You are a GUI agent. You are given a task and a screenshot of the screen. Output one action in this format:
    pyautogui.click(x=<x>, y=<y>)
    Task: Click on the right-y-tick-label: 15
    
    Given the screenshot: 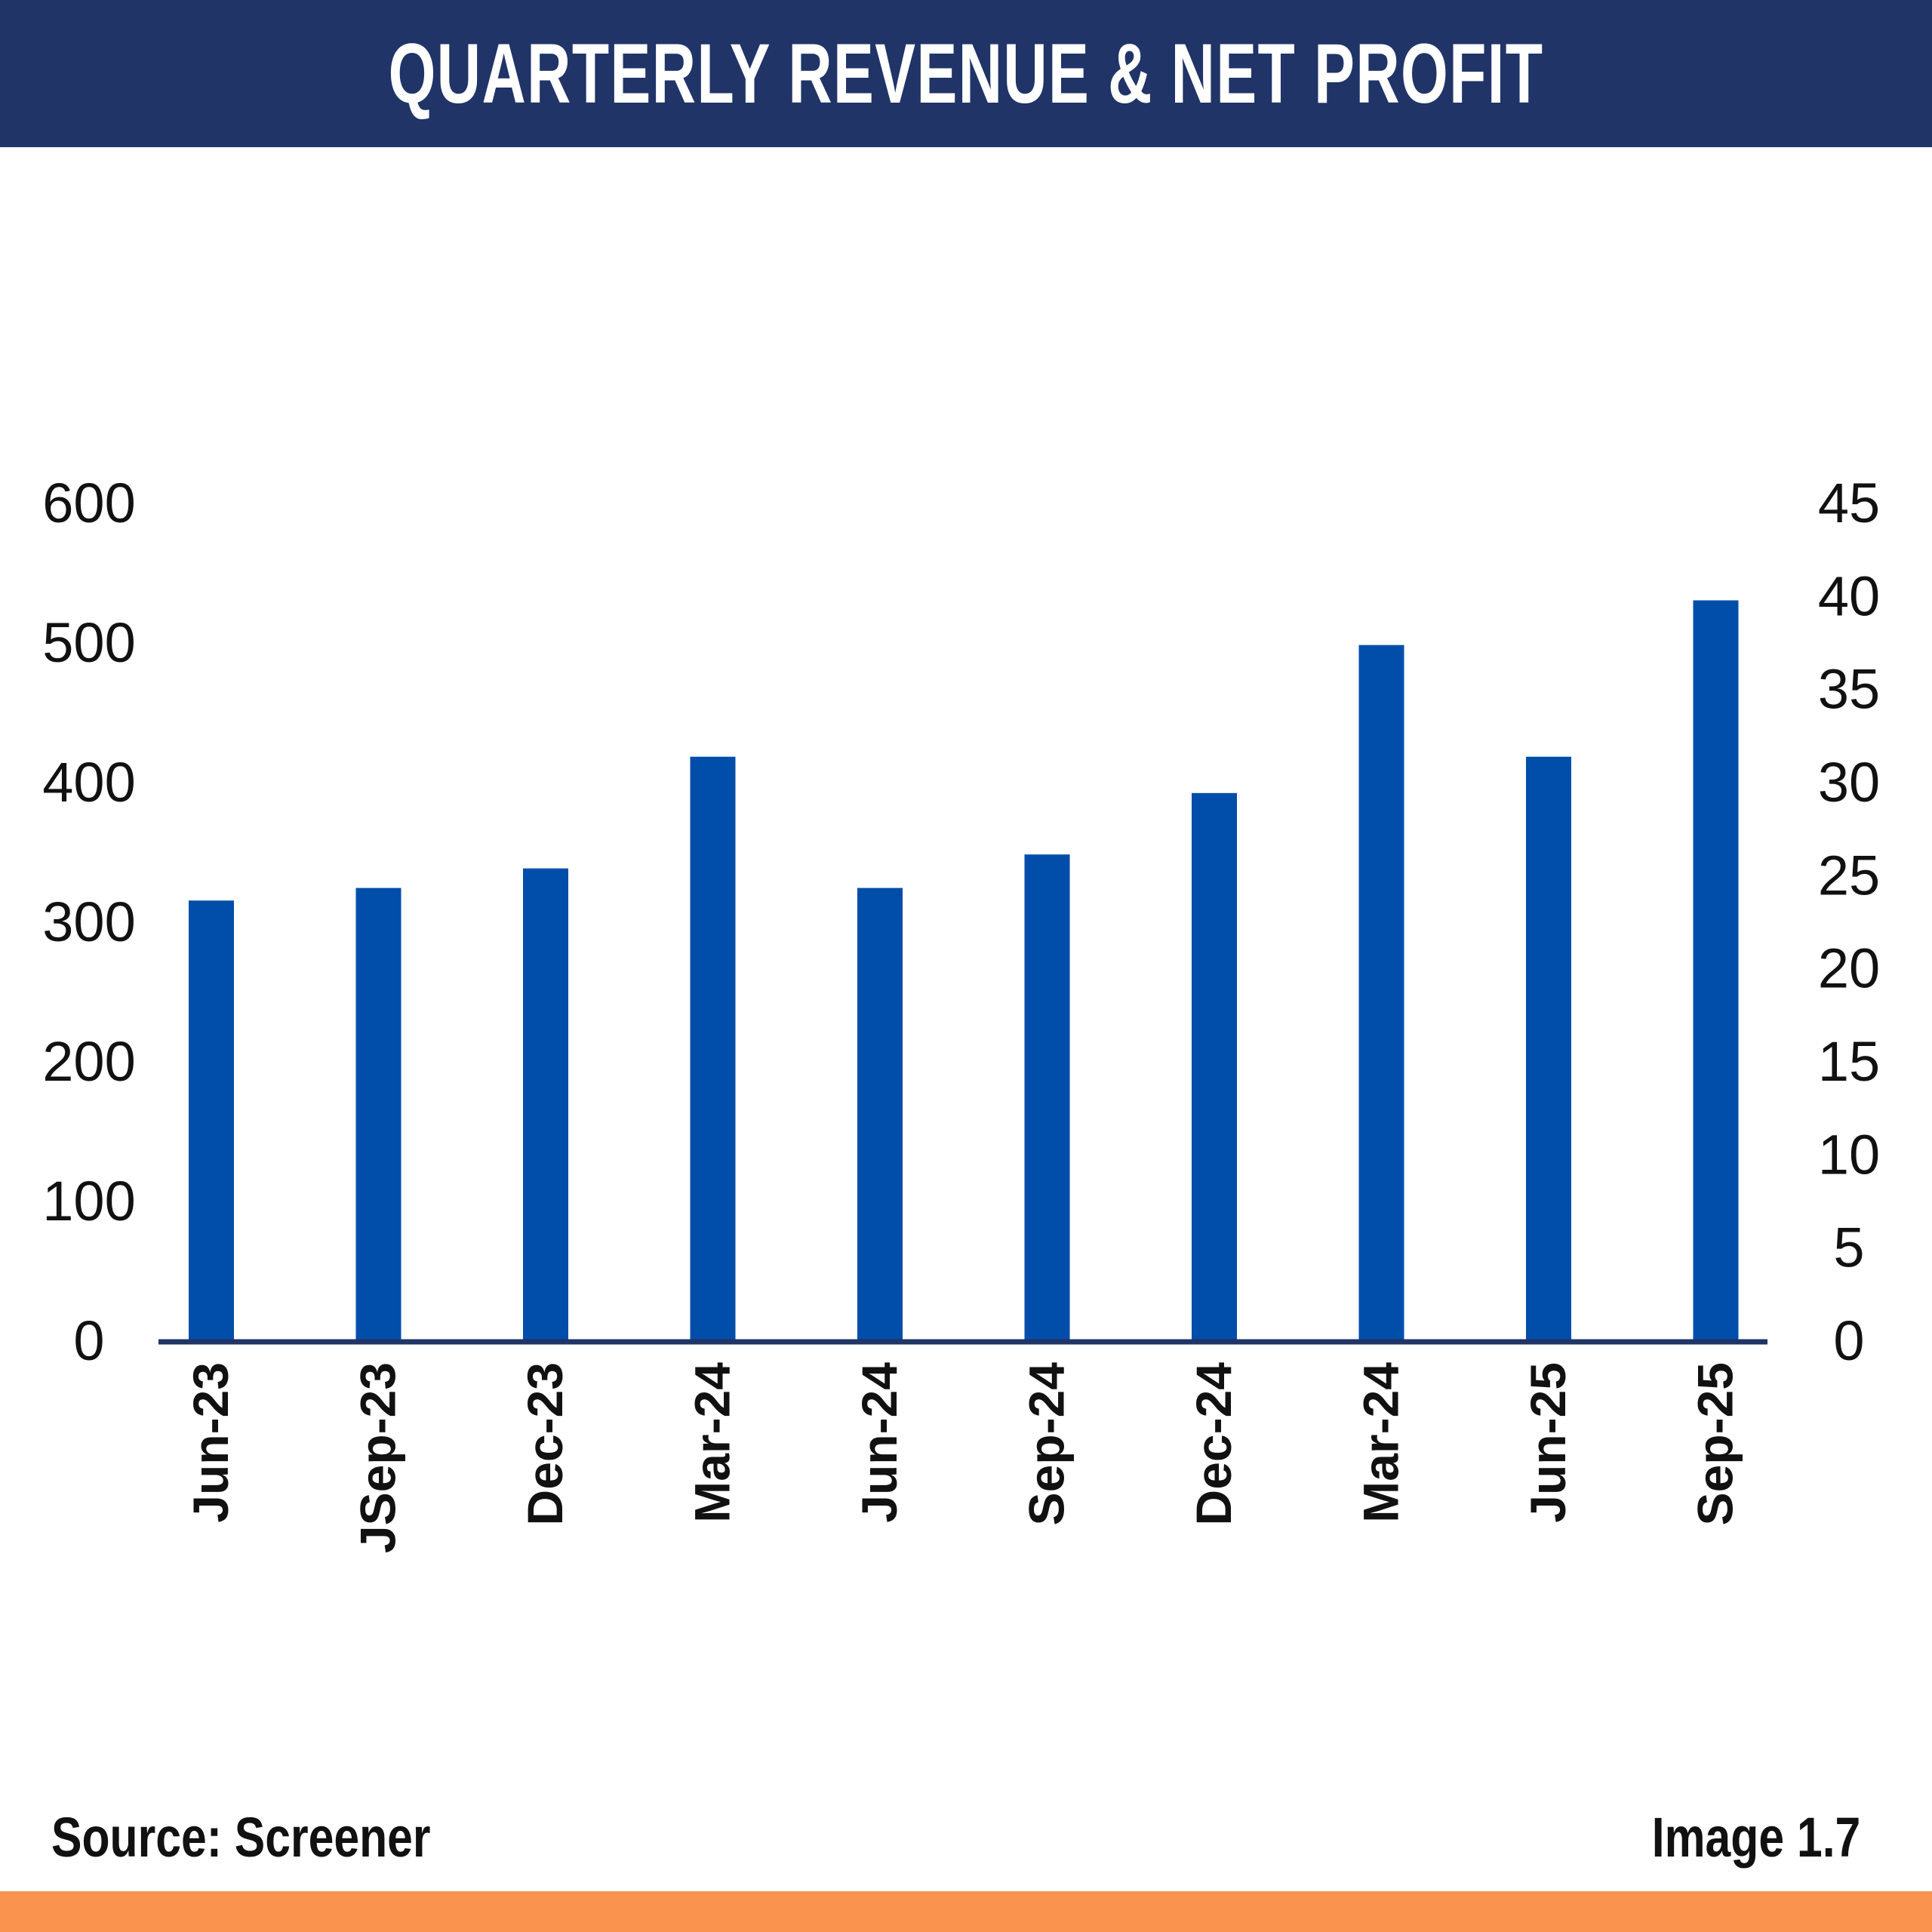 What is the action you would take?
    pyautogui.click(x=1849, y=1061)
    